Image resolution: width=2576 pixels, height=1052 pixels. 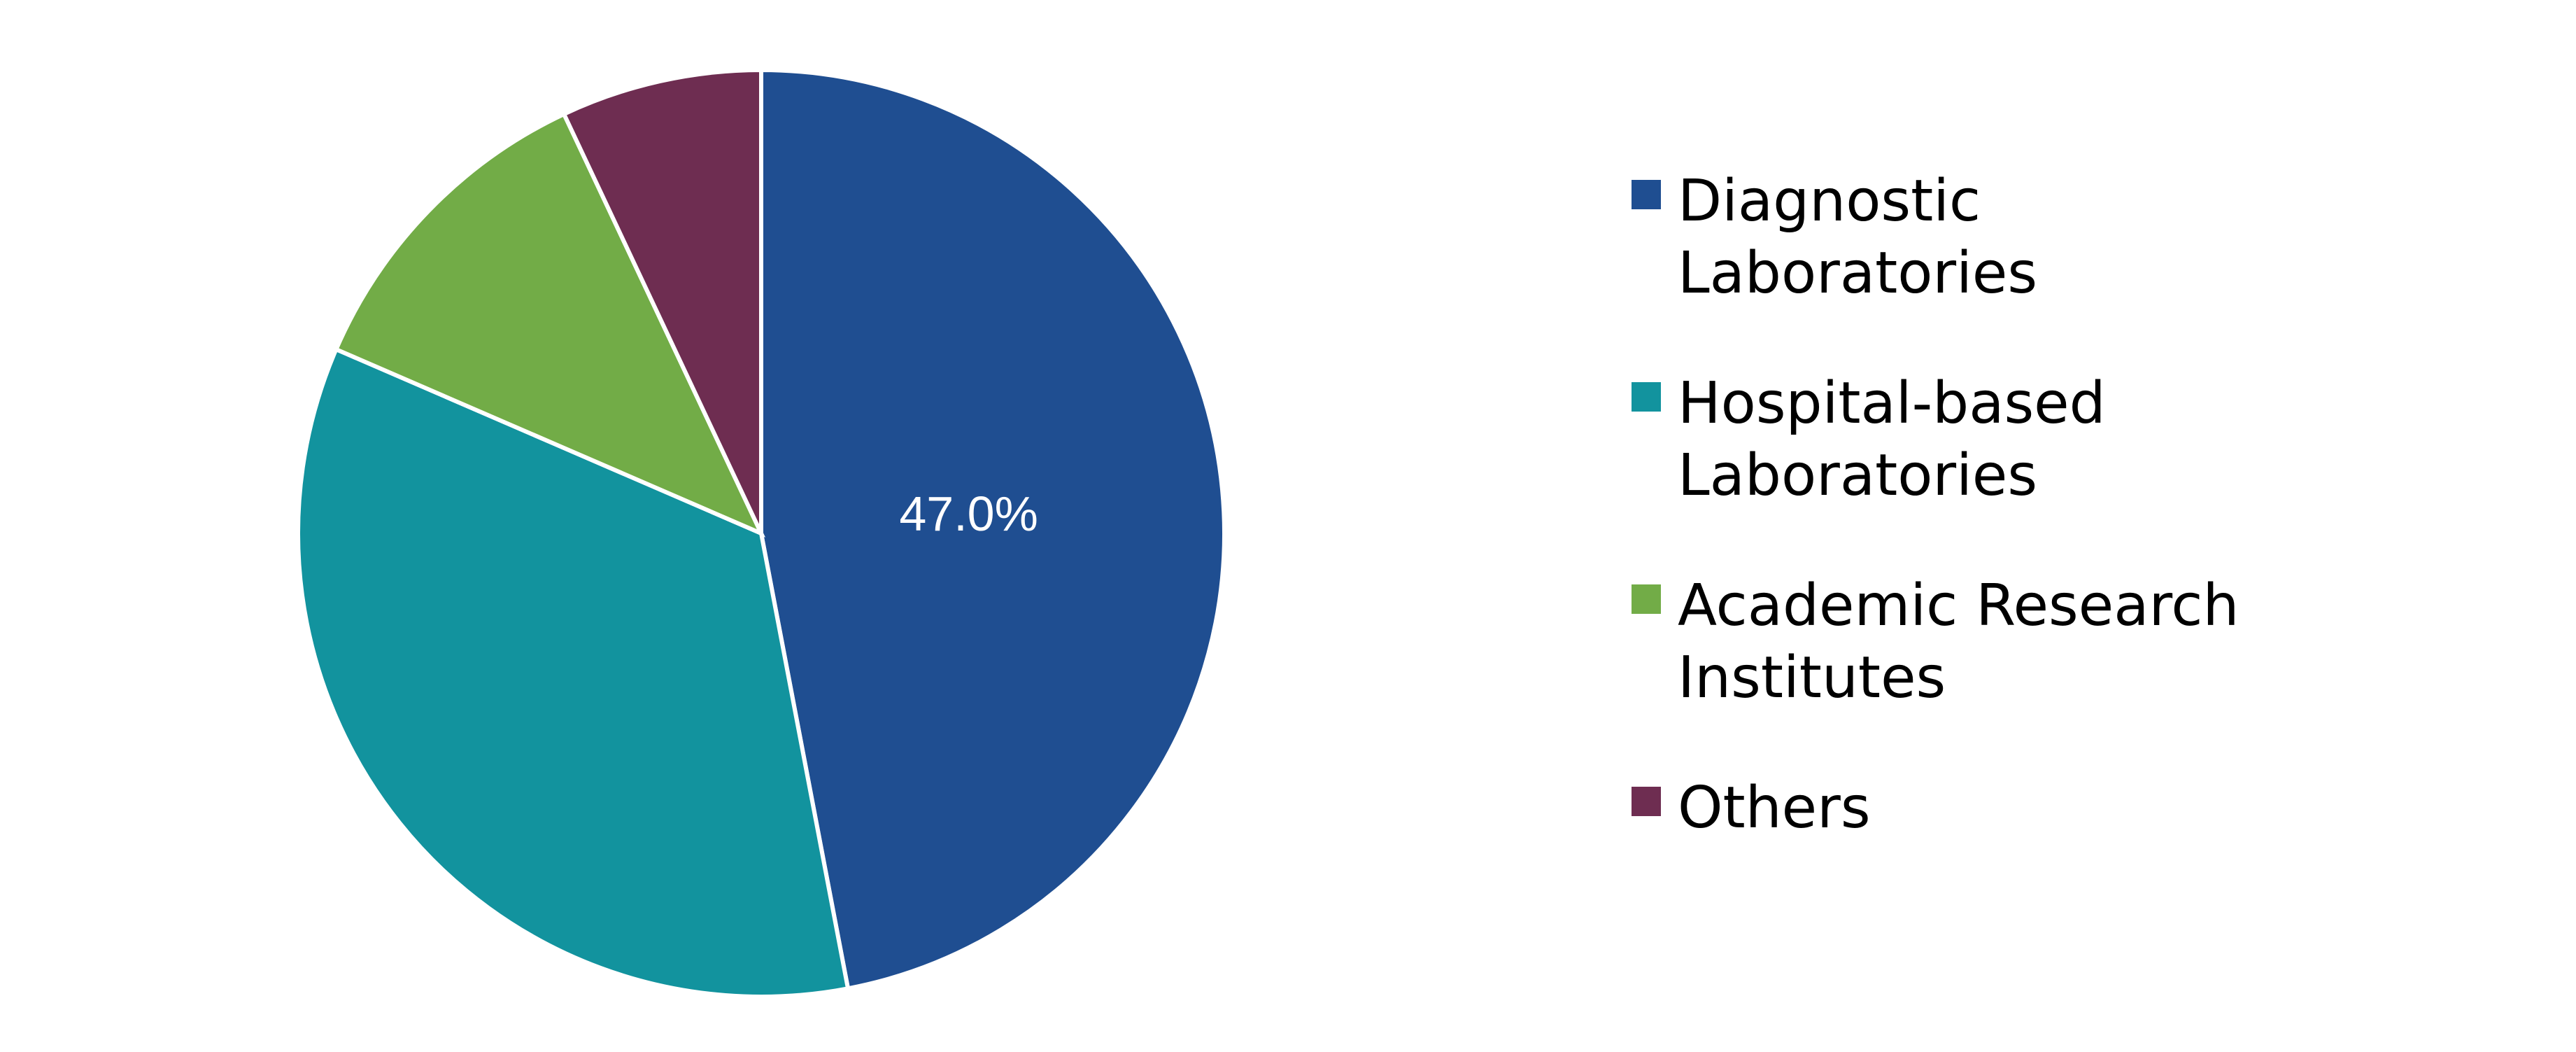 I want to click on legend-label: Others, so click(x=1774, y=808).